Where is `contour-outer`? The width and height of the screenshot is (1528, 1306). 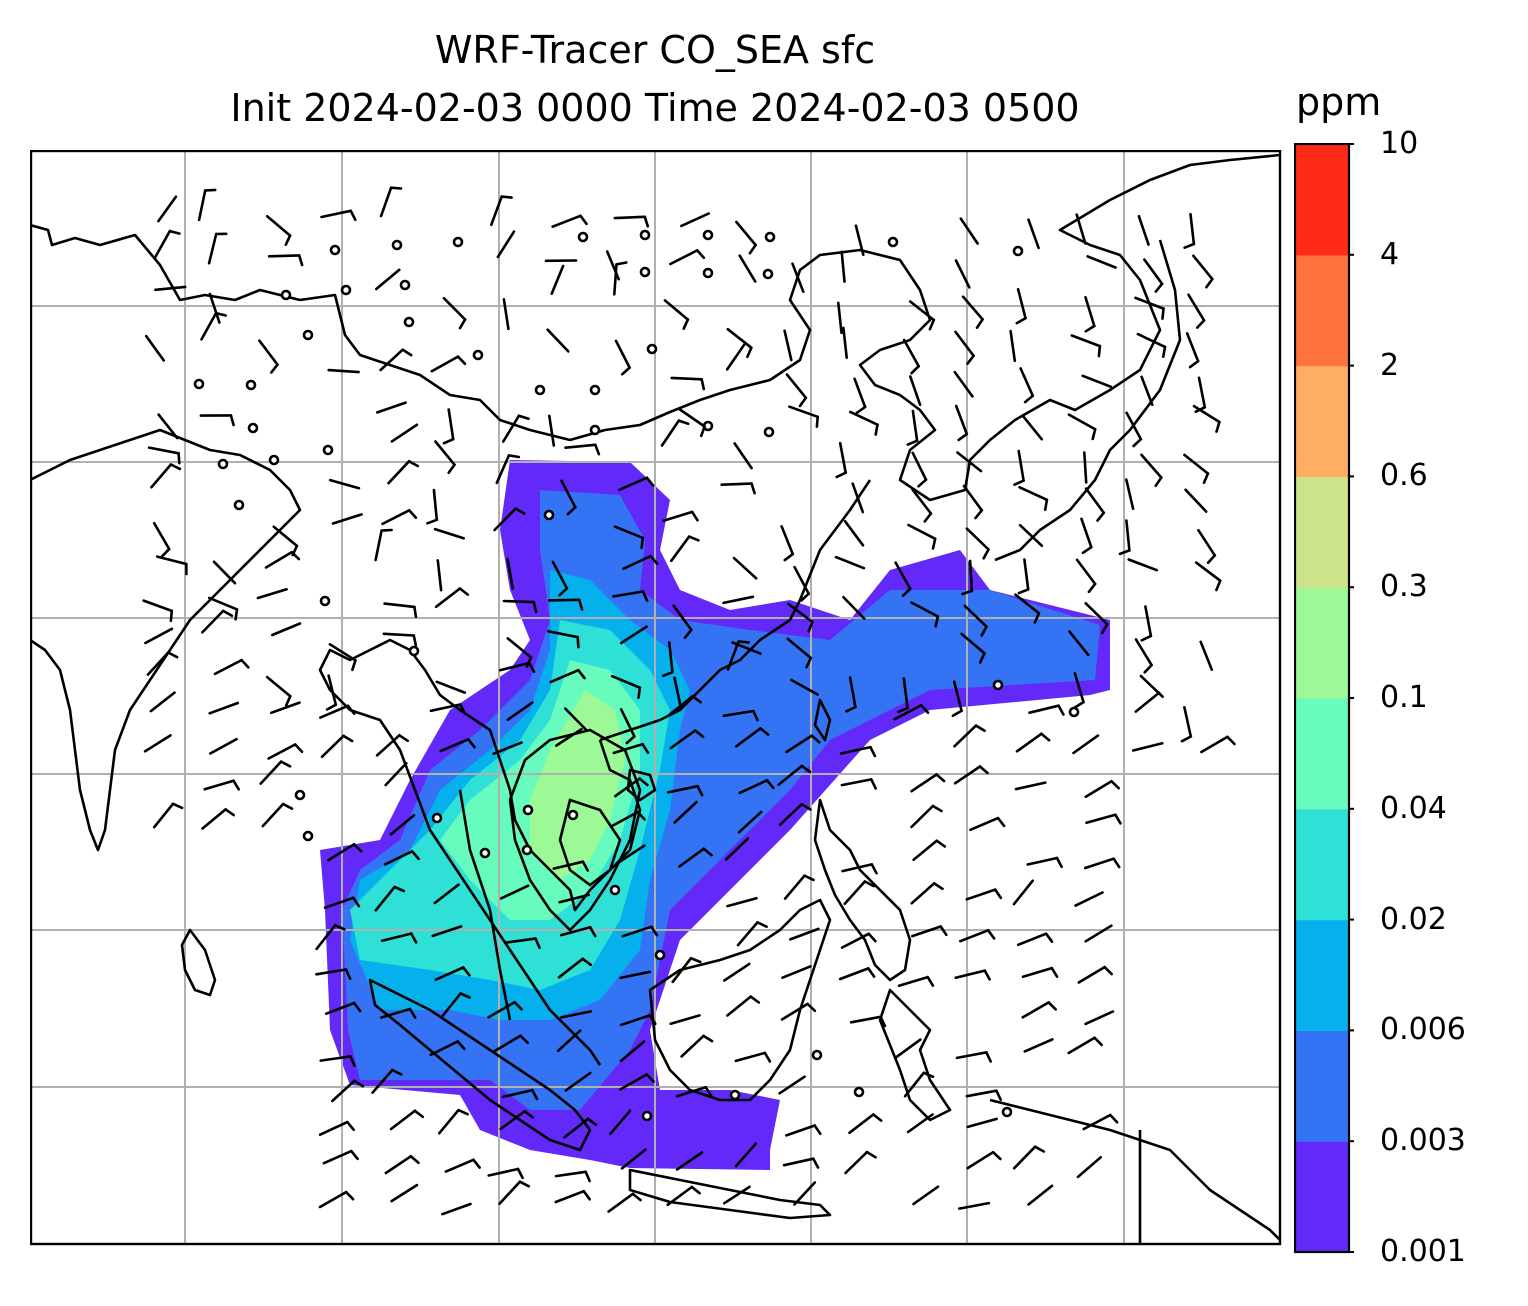 contour-outer is located at coordinates (575, 830).